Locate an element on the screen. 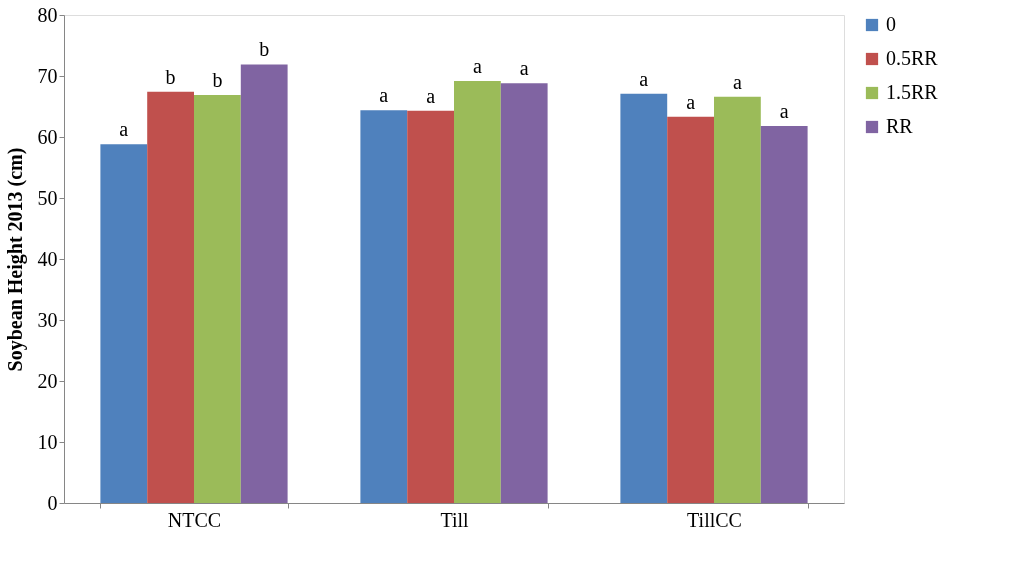  y-tick-label: 70 is located at coordinates (47, 75).